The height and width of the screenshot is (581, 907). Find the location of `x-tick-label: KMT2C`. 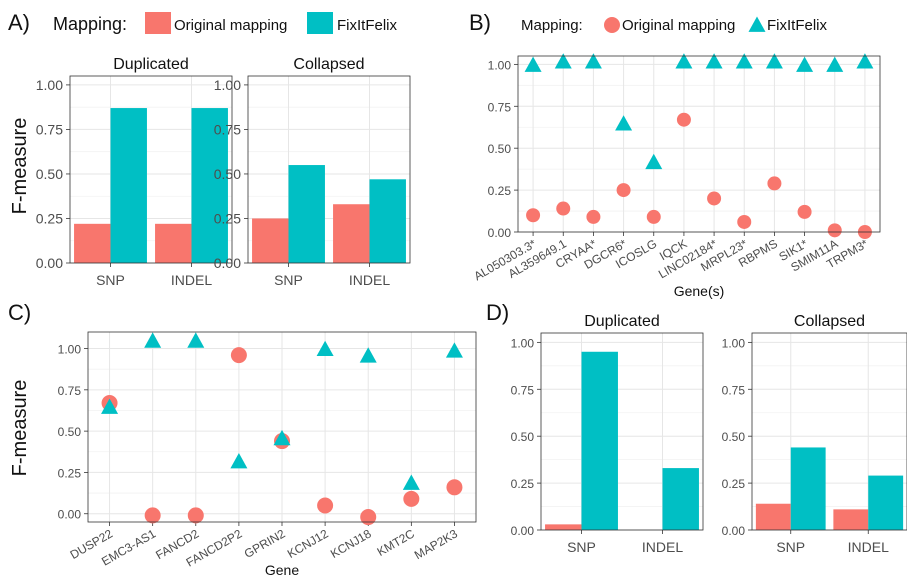

x-tick-label: KMT2C is located at coordinates (396, 542).